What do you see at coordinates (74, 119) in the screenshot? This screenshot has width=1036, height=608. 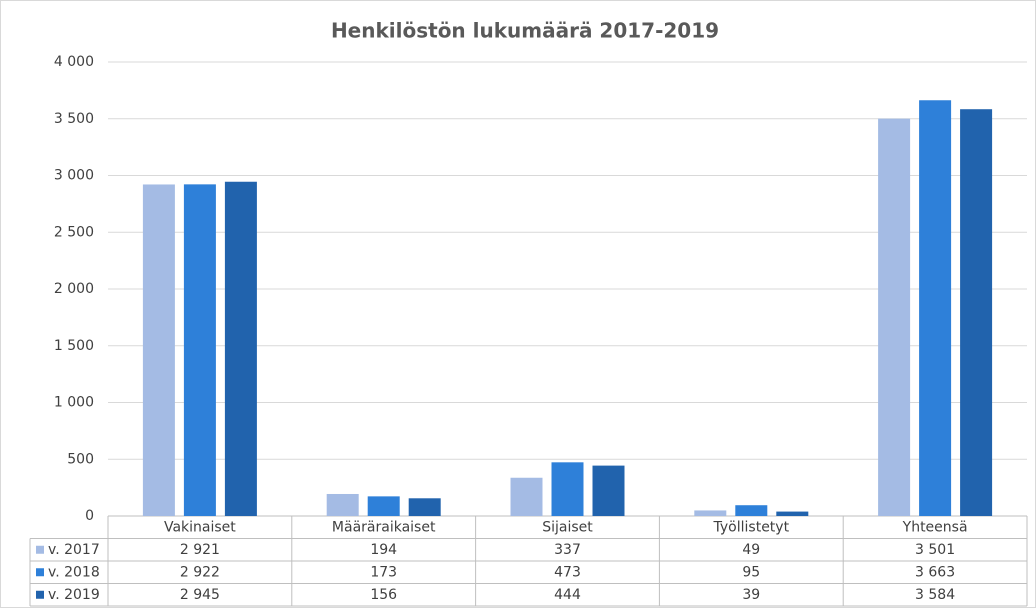 I see `y-tick-label: 3 500` at bounding box center [74, 119].